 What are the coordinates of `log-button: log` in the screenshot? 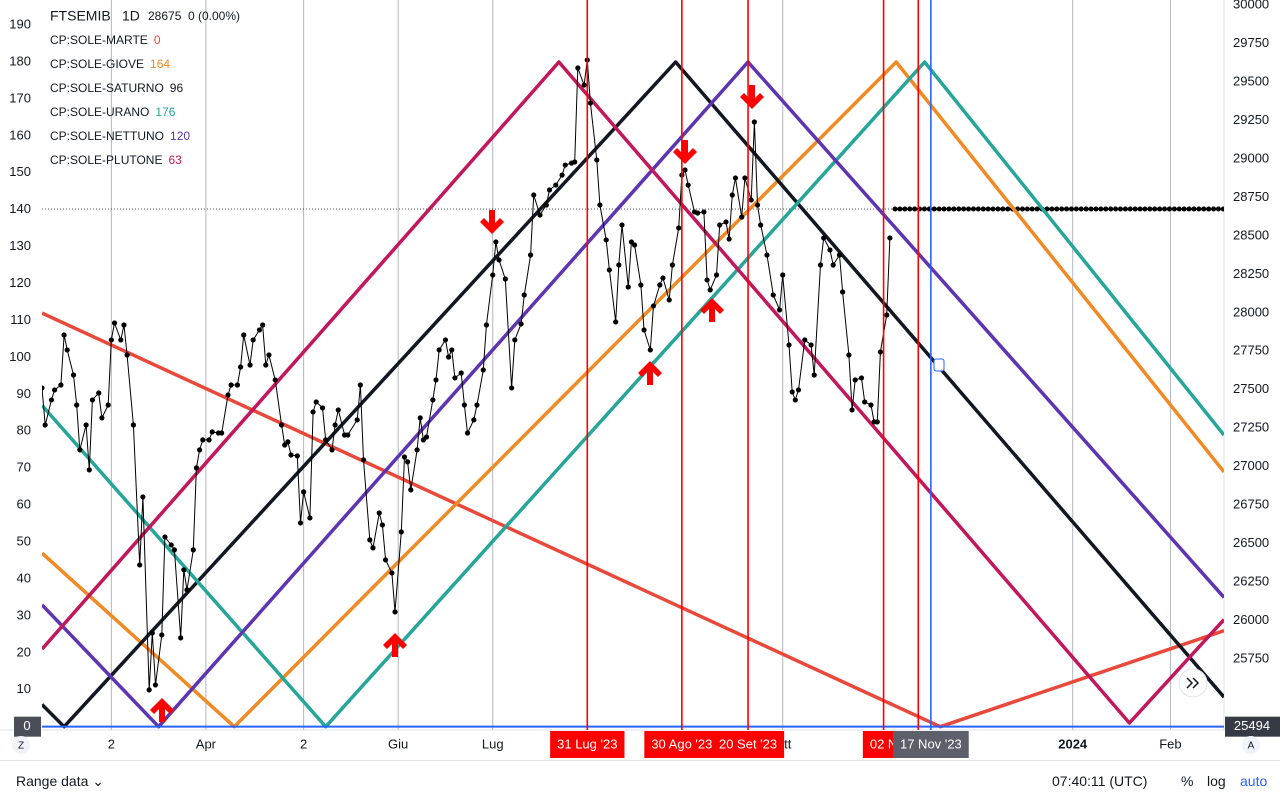 It's located at (1216, 781).